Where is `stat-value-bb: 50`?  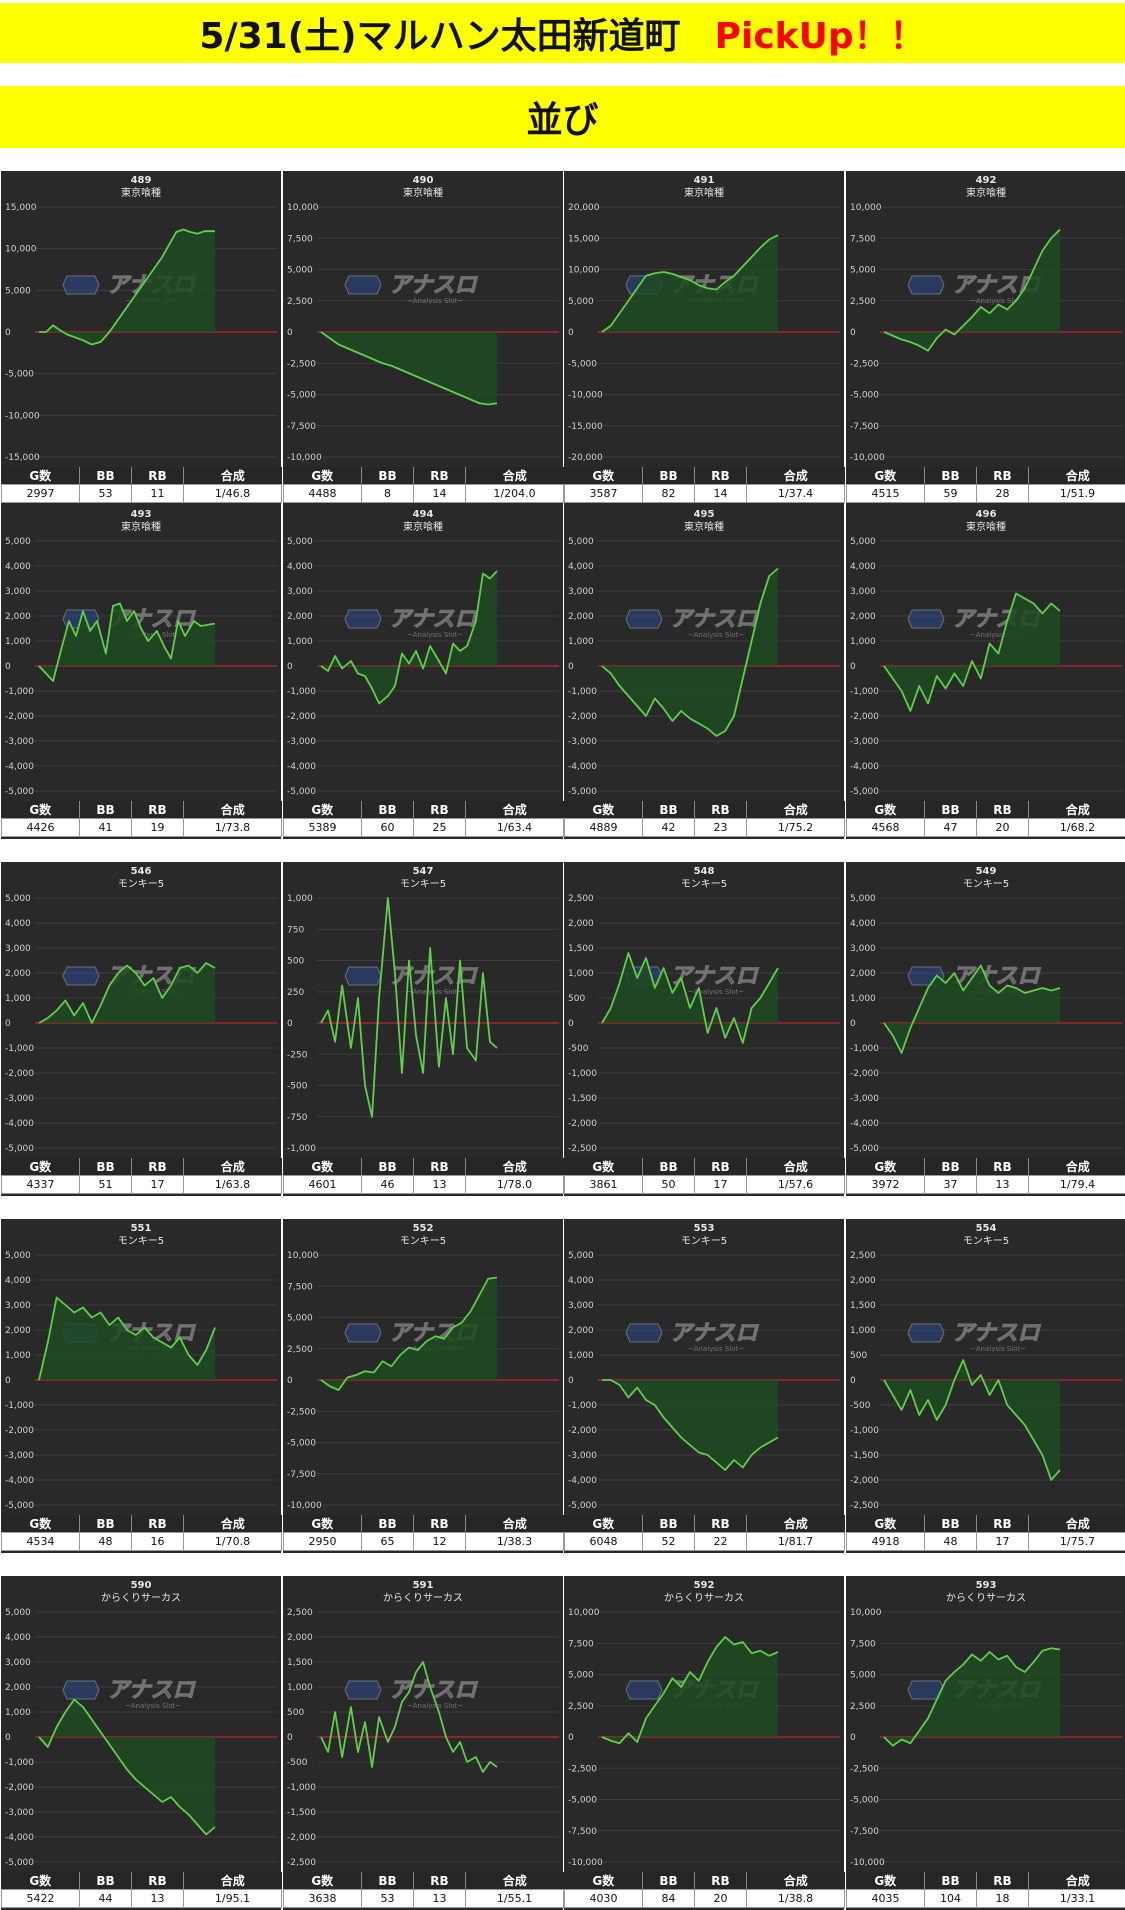
stat-value-bb: 50 is located at coordinates (668, 1184).